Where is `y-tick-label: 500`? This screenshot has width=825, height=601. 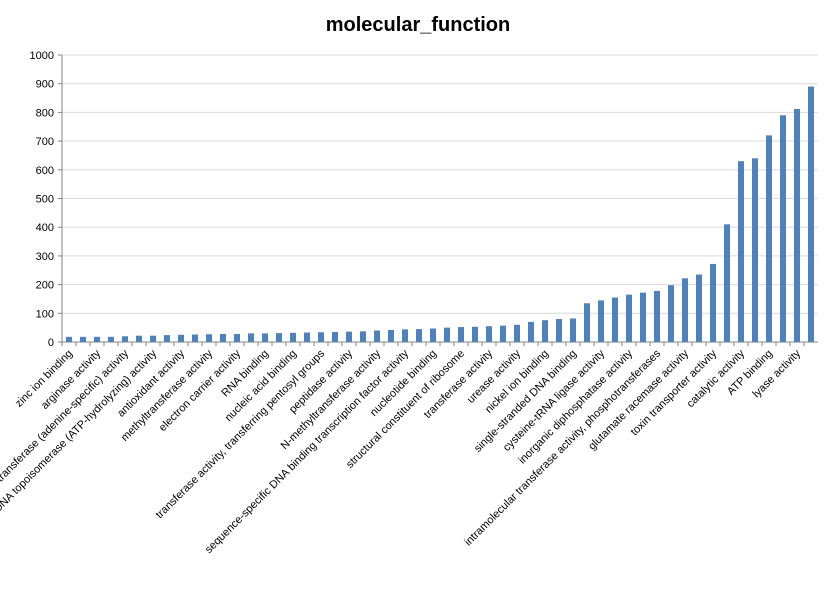
y-tick-label: 500 is located at coordinates (45, 200).